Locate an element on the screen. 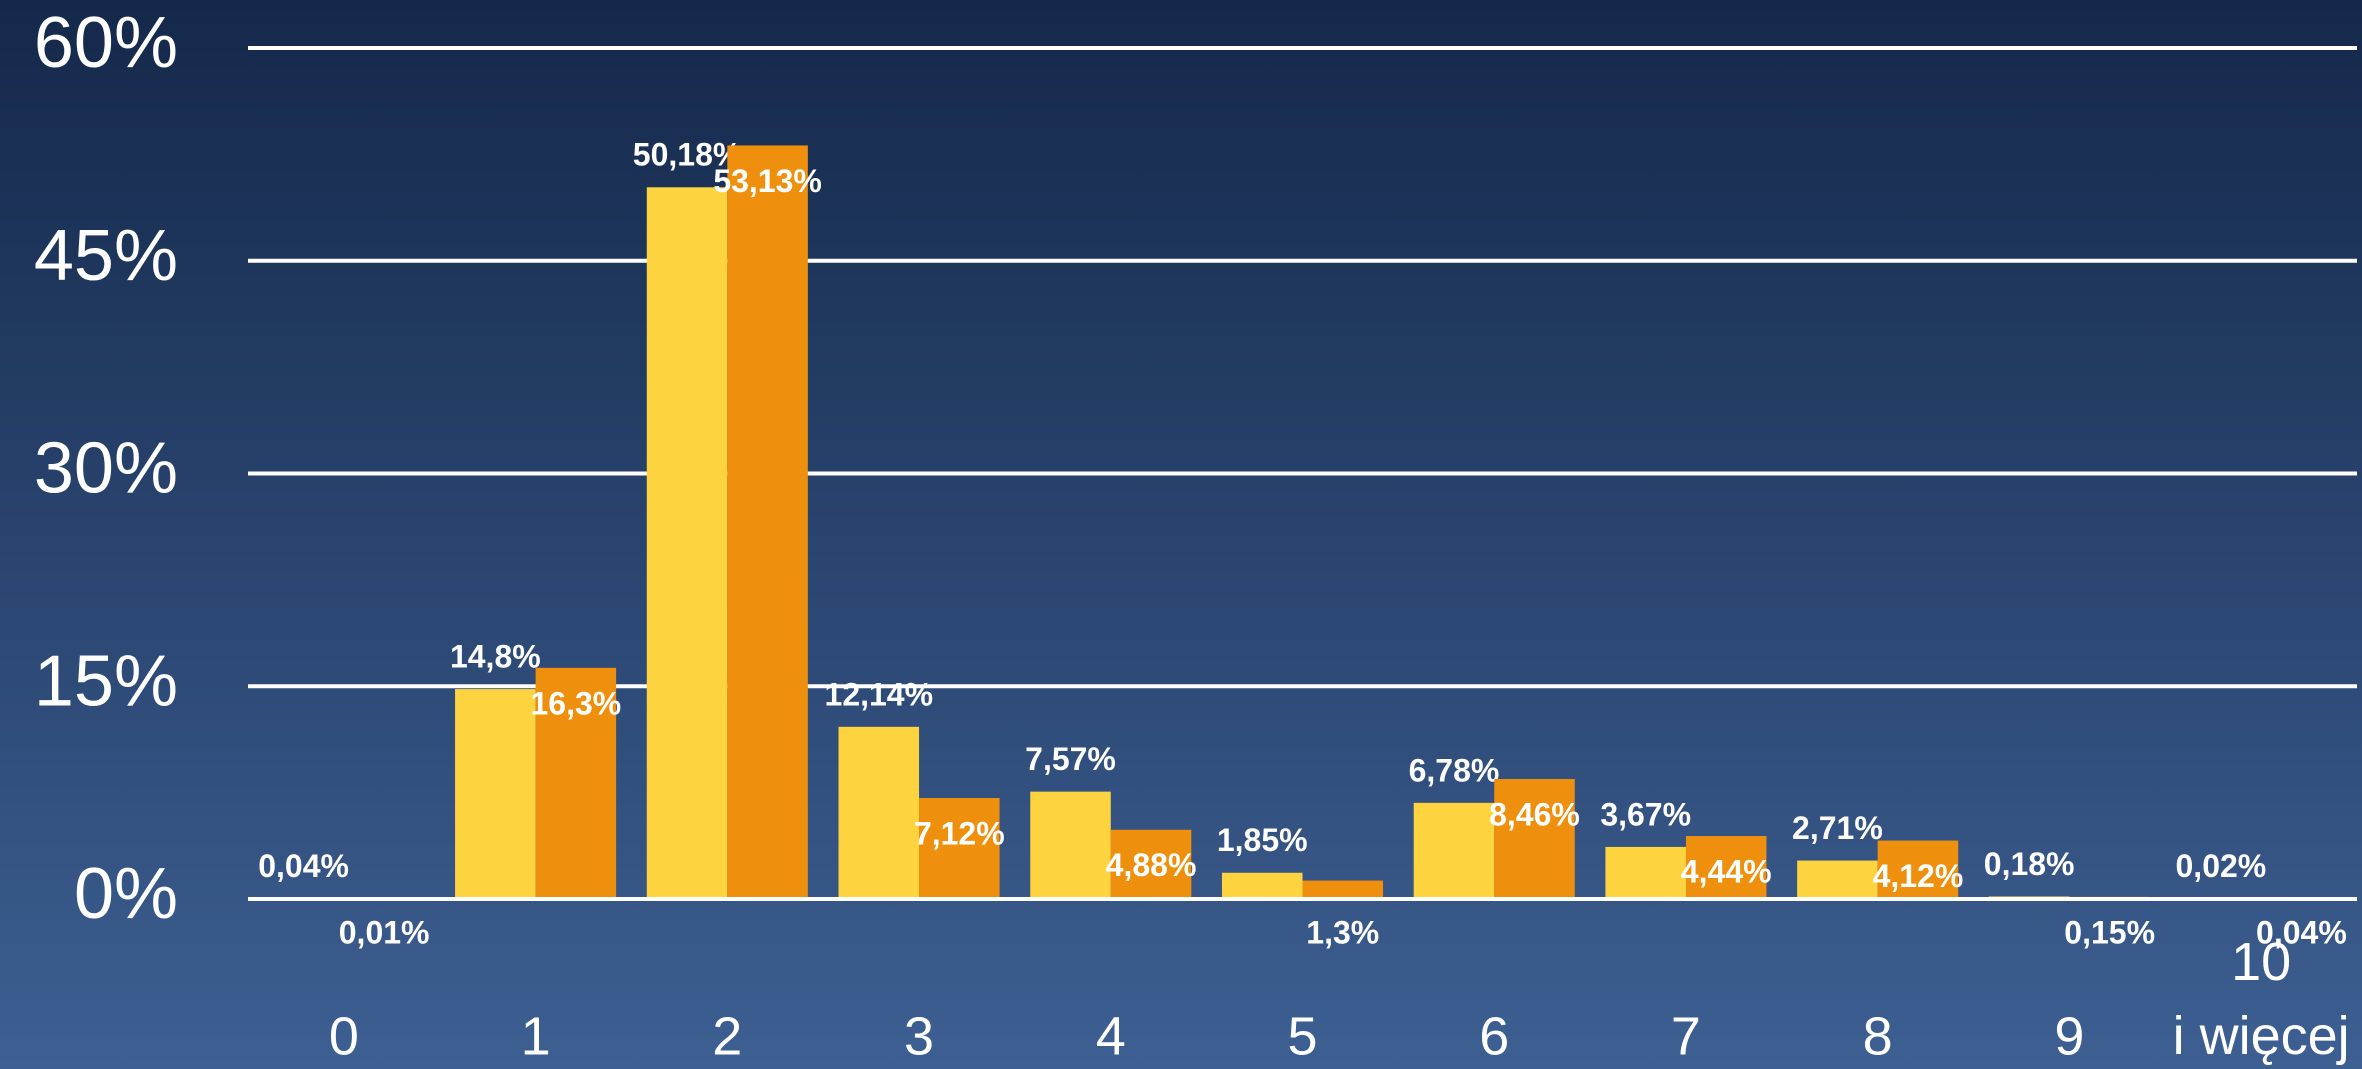  x-tick-label: 1 is located at coordinates (536, 1036).